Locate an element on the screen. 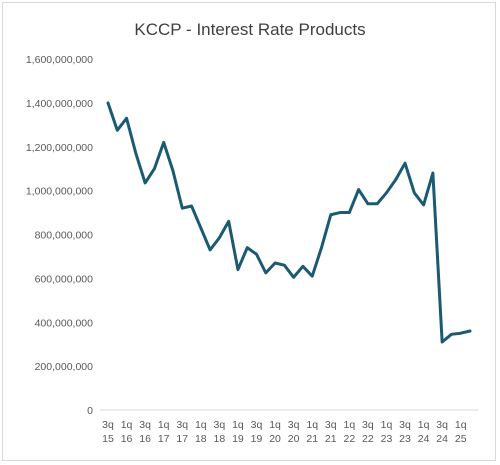  y-tick-label: 1,400,000,000 is located at coordinates (59, 104).